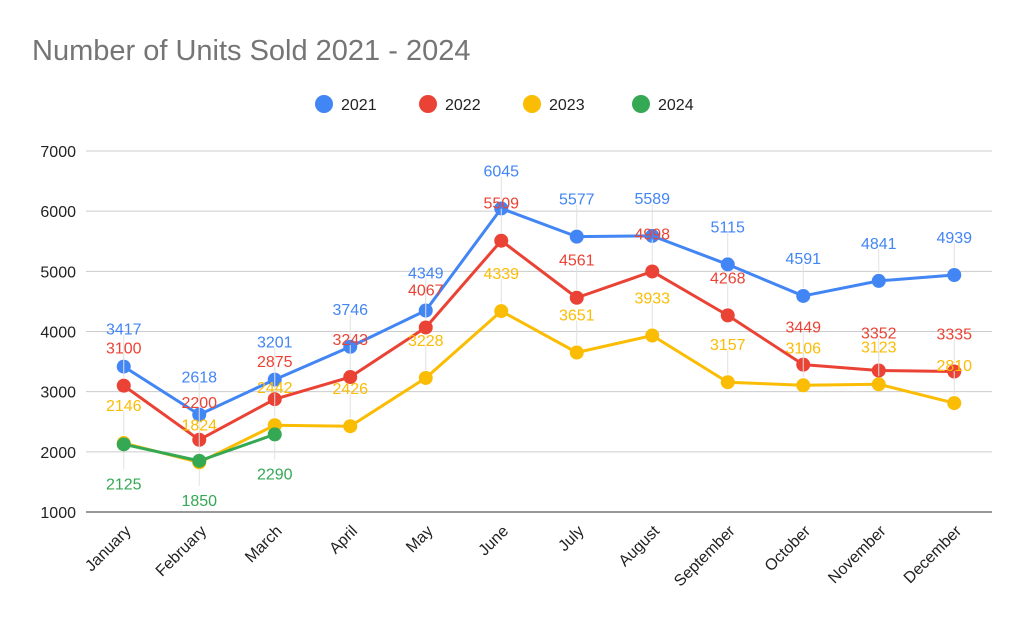  What do you see at coordinates (58, 272) in the screenshot?
I see `y-tick-label: 5000` at bounding box center [58, 272].